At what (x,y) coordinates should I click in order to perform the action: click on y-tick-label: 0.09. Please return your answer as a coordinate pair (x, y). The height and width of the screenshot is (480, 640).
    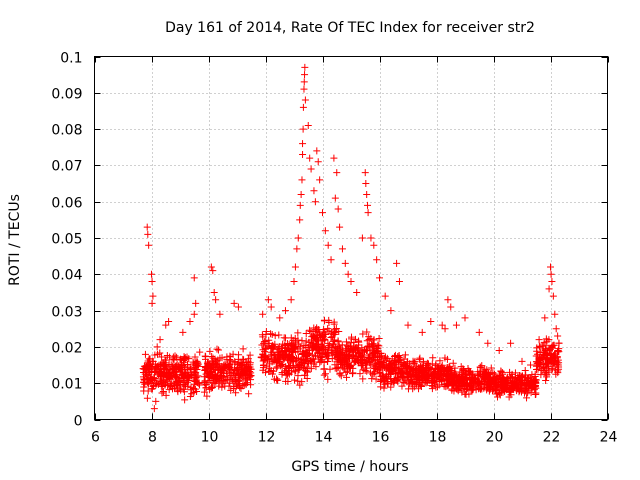
    Looking at the image, I should click on (66, 95).